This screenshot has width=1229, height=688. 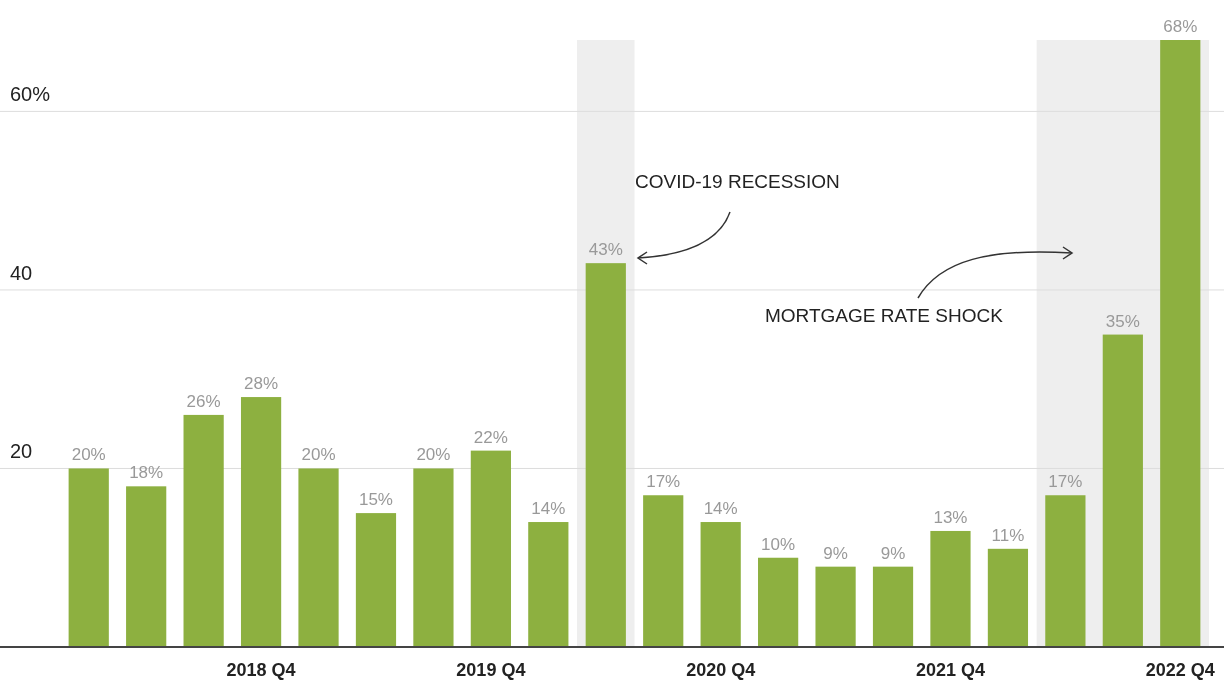 I want to click on data-label: 10%, so click(x=778, y=544).